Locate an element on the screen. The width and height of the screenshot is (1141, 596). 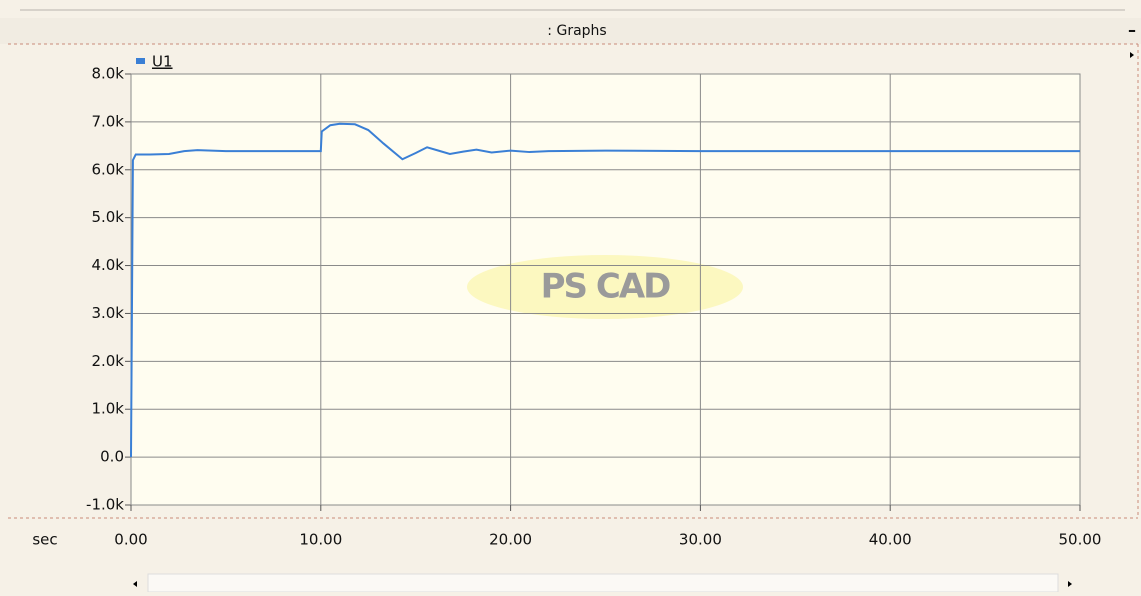
y-tick-label: 3.0k is located at coordinates (107, 313).